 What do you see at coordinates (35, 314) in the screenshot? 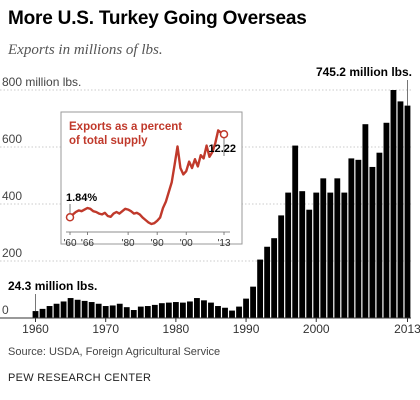
I see `bar-1960` at bounding box center [35, 314].